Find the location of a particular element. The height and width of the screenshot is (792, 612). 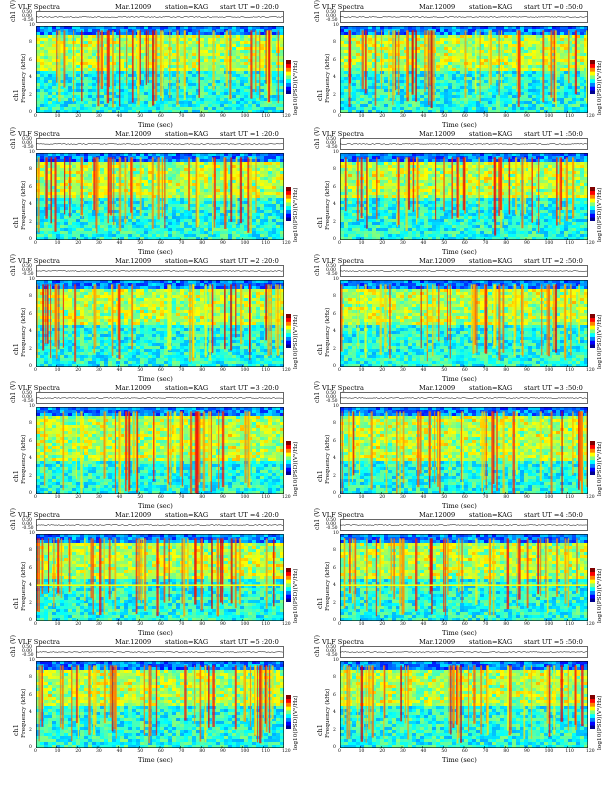

colorbar-segment is located at coordinates (288, 88).